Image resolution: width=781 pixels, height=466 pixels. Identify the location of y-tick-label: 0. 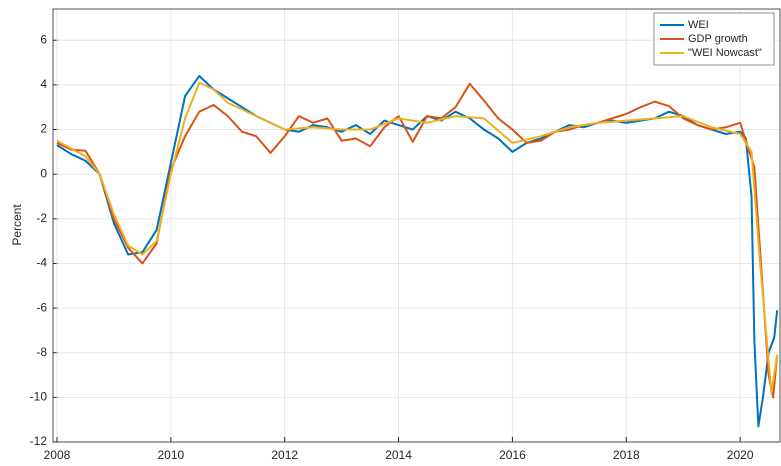
(43, 173).